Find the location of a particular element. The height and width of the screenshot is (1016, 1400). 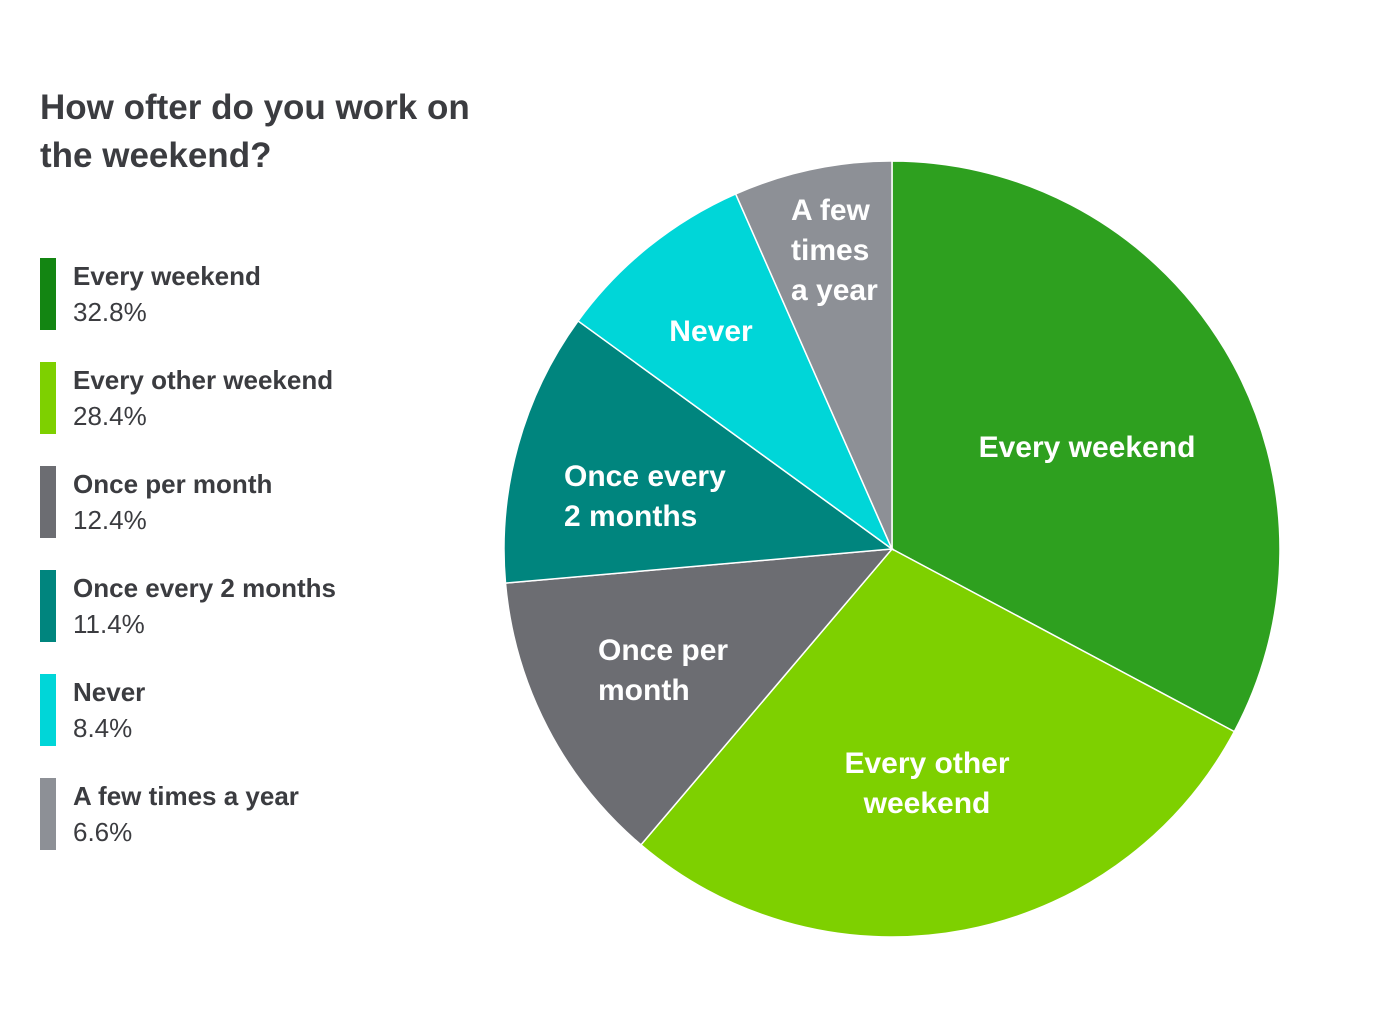

pie-slice-a-few-times-a-year is located at coordinates (813, 355).